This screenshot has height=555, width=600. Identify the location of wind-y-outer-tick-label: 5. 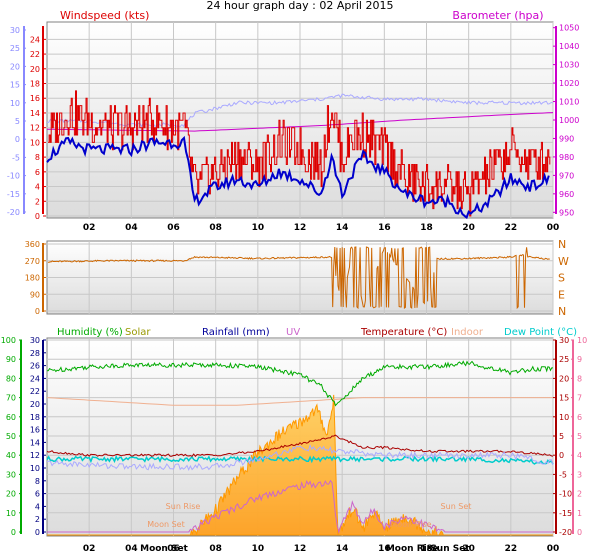
(17, 121).